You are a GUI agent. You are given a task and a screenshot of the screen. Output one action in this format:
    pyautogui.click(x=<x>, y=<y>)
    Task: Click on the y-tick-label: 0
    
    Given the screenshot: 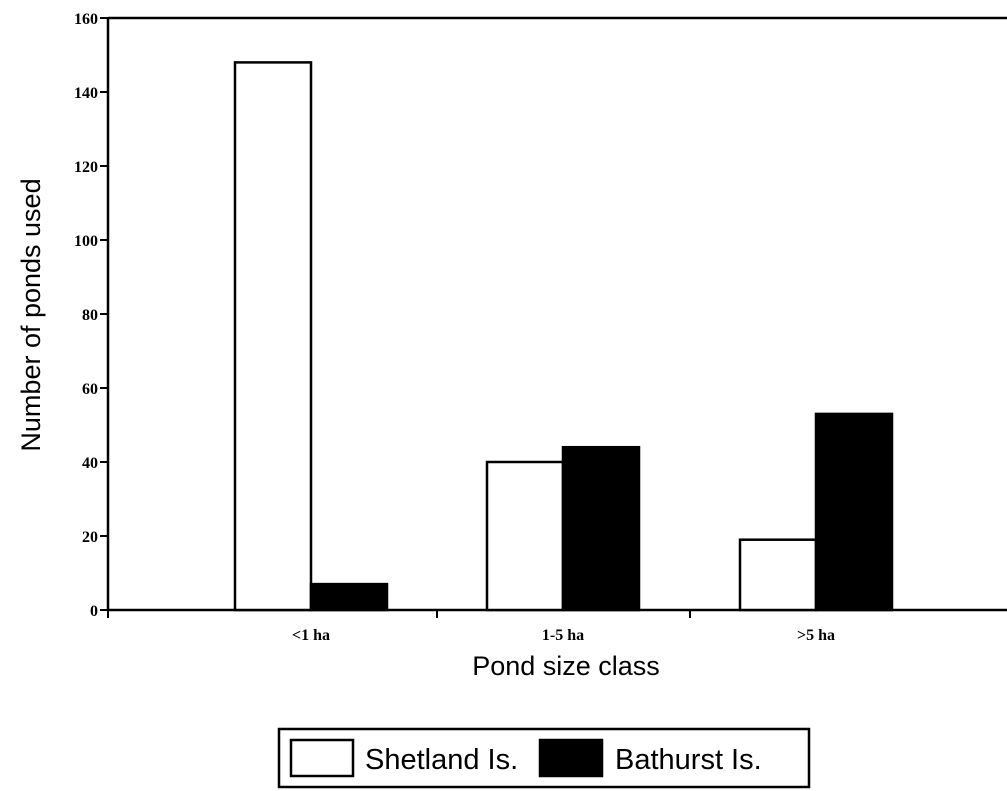 What is the action you would take?
    pyautogui.click(x=94, y=611)
    